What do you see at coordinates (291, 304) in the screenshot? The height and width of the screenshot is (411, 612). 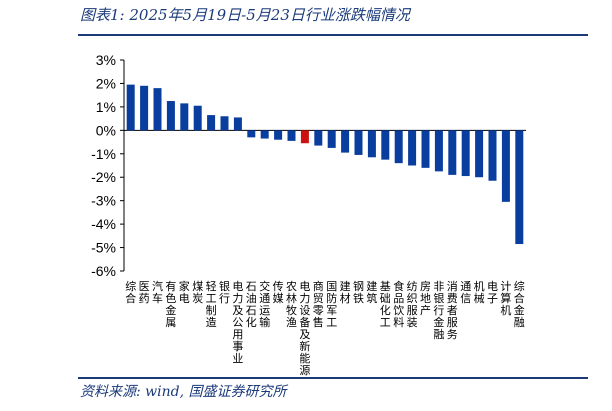 I see `category-label: 农林牧渔` at bounding box center [291, 304].